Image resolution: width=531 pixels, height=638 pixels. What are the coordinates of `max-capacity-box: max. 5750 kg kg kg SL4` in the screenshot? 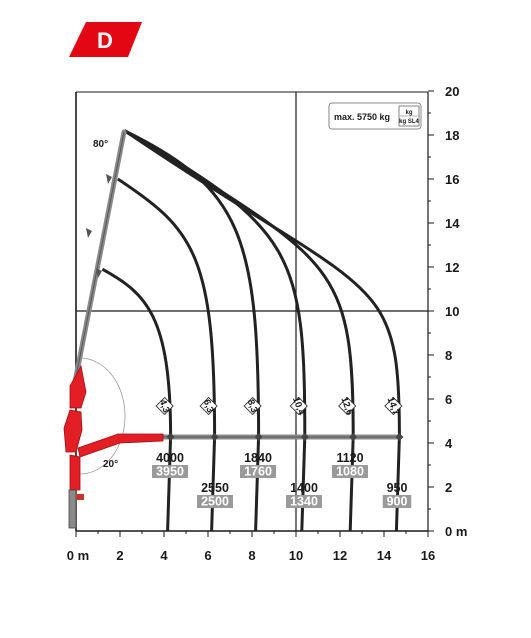 It's located at (375, 116).